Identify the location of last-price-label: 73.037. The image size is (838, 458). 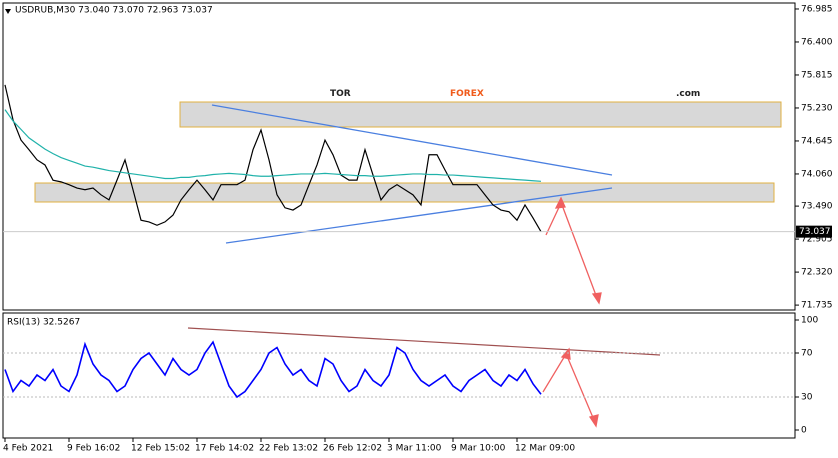
(815, 232).